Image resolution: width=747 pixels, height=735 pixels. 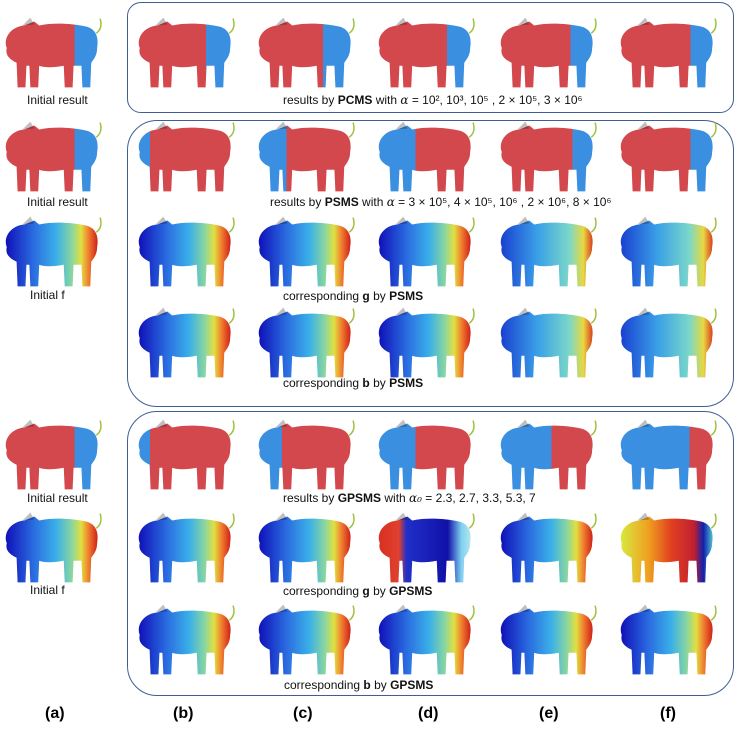 What do you see at coordinates (668, 713) in the screenshot?
I see `column-label-f: (f)` at bounding box center [668, 713].